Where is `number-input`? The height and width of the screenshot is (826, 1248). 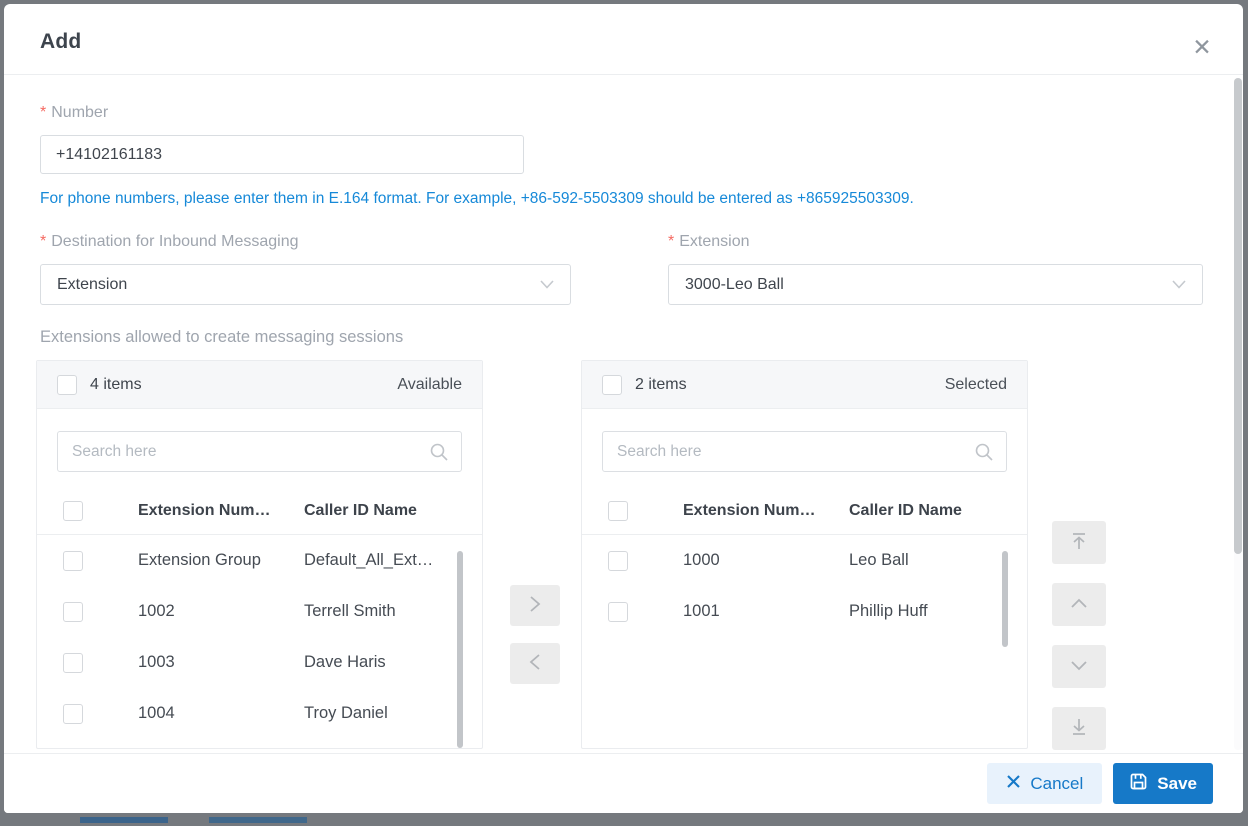 number-input is located at coordinates (282, 154).